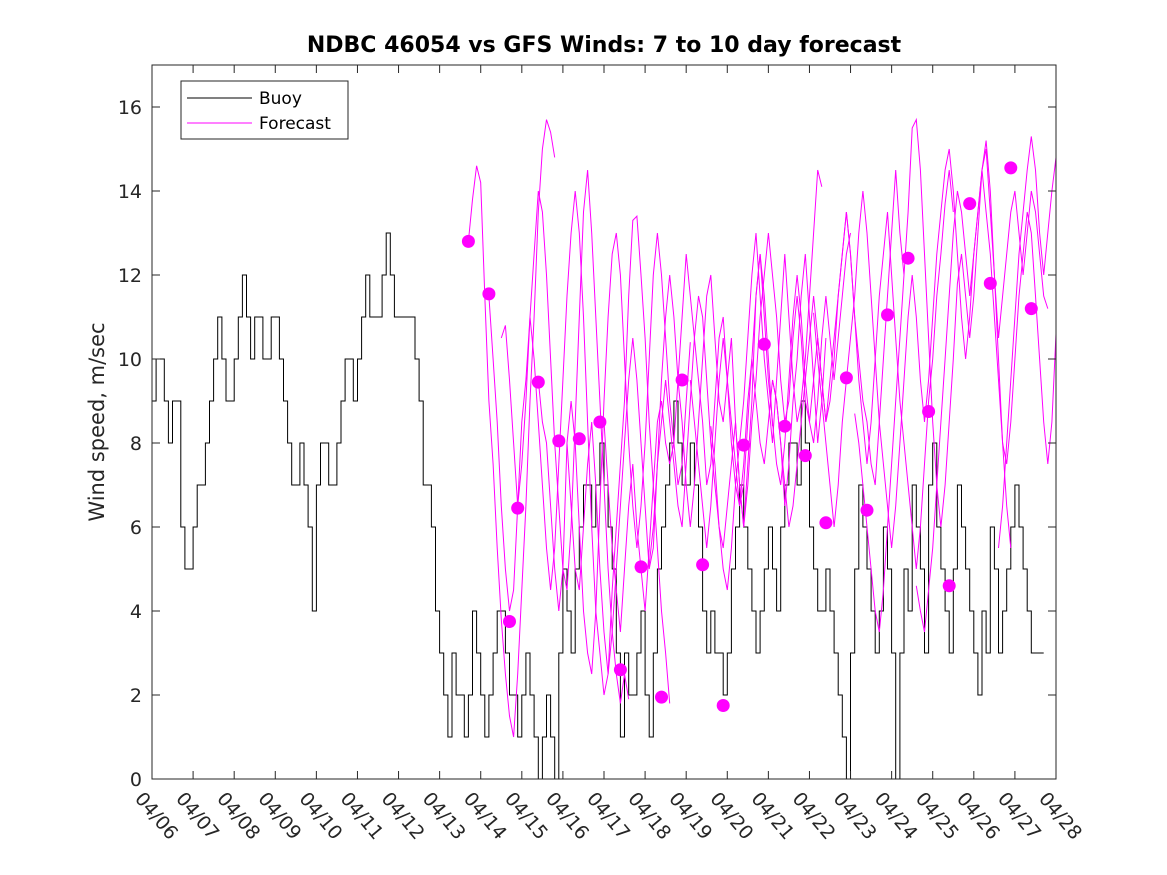 This screenshot has height=875, width=1167. I want to click on legend-forecast-label: Forecast, so click(295, 124).